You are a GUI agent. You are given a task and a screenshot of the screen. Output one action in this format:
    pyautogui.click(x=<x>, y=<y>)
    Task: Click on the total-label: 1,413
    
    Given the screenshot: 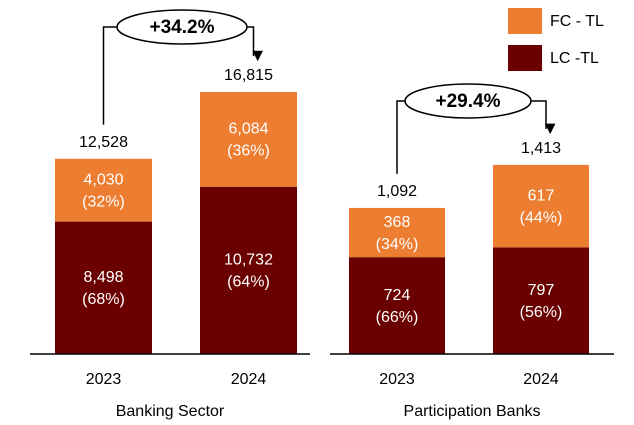 What is the action you would take?
    pyautogui.click(x=541, y=148)
    